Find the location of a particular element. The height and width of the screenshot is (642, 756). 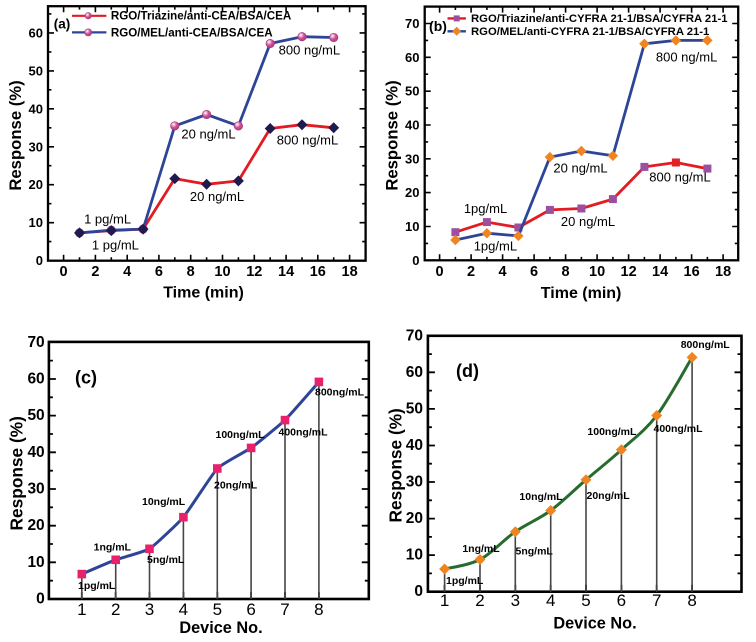

svg-text:RGO/MEL/anti-CYFRA 21-1/BSA/CY: RGO/MEL/anti-CYFRA 21-1/BSA/CYFRA 21-1 is located at coordinates (590, 32).